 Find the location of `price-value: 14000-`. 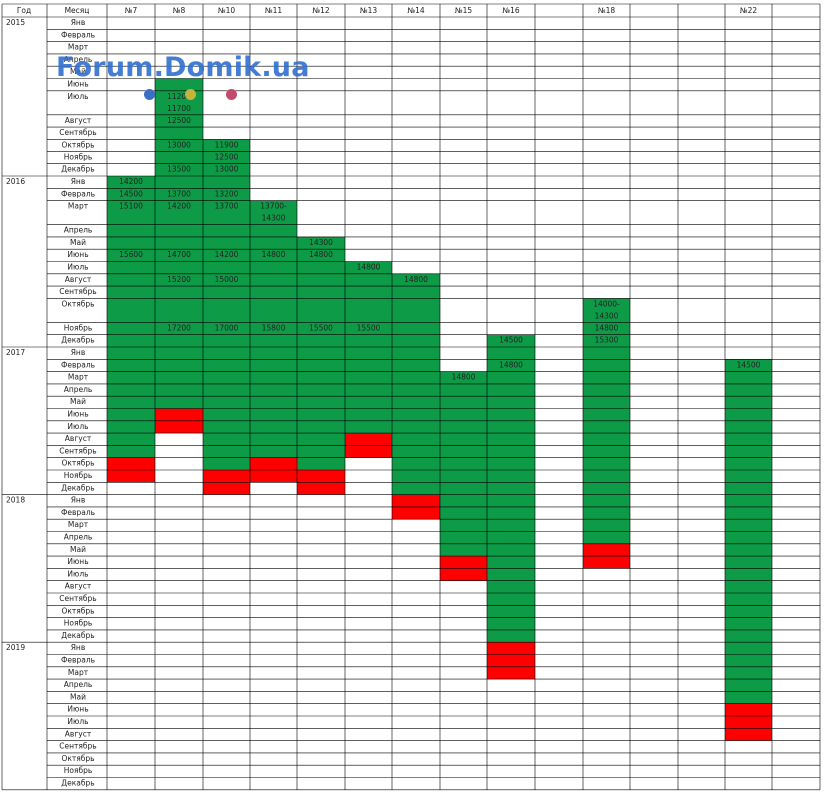

price-value: 14000- is located at coordinates (606, 303).